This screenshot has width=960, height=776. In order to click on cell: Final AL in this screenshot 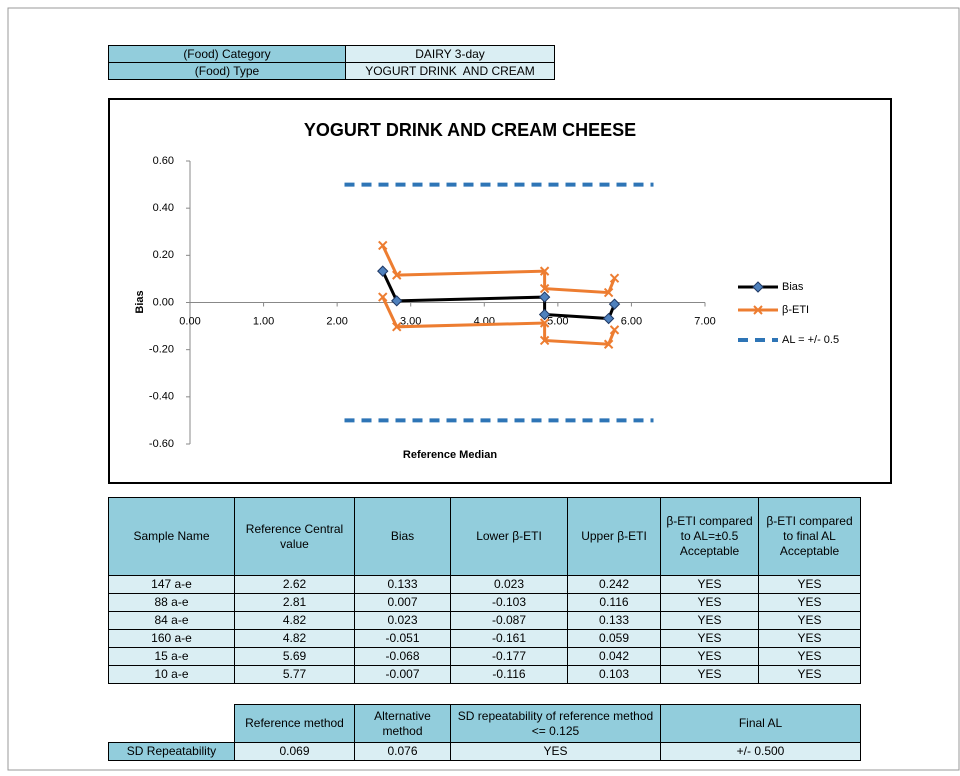, I will do `click(760, 723)`.